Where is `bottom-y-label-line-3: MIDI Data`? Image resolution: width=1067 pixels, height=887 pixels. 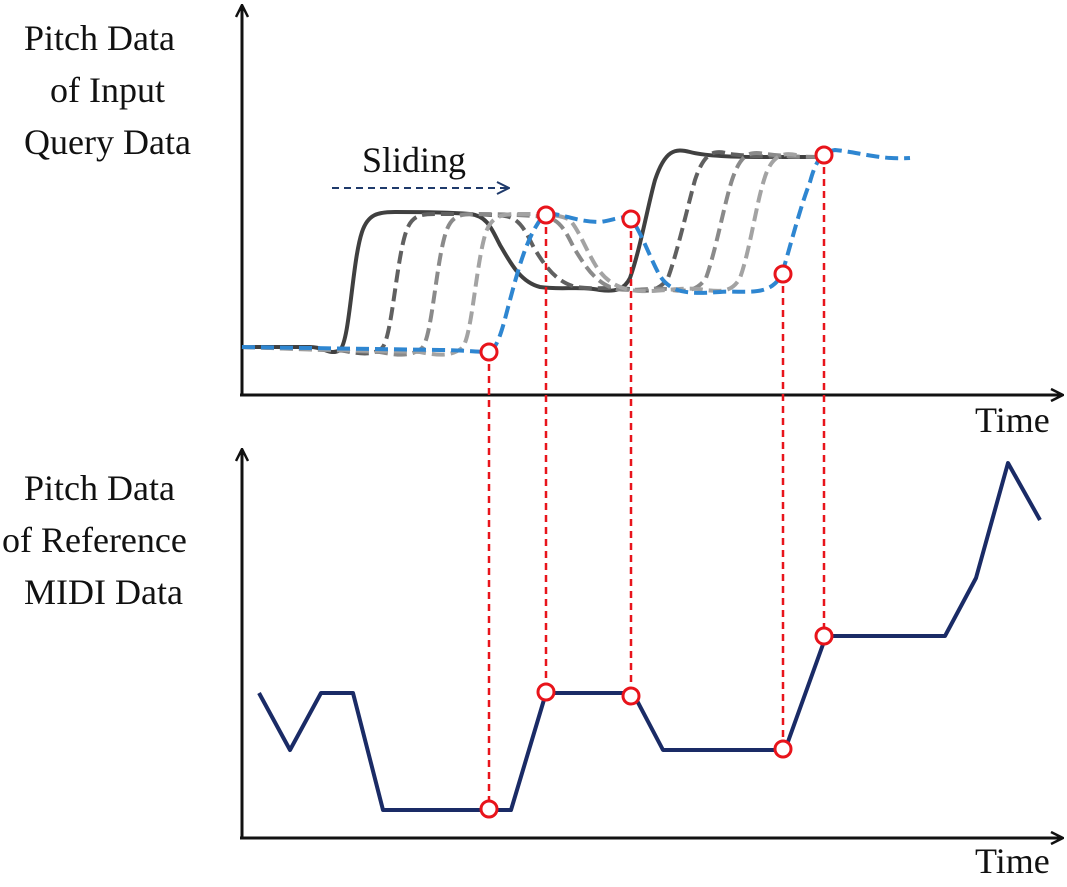
bottom-y-label-line-3: MIDI Data is located at coordinates (103, 592).